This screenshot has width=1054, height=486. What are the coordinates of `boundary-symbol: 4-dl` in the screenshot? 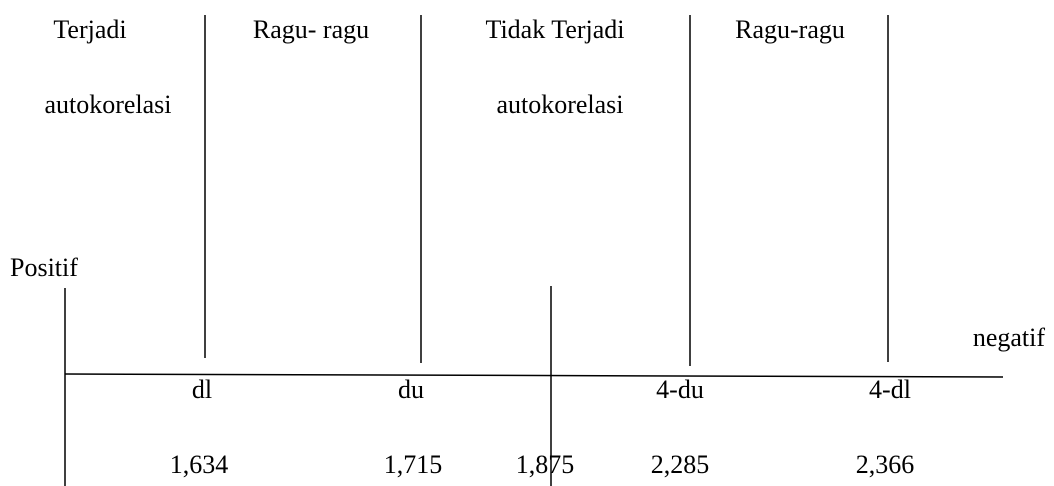 It's located at (890, 389).